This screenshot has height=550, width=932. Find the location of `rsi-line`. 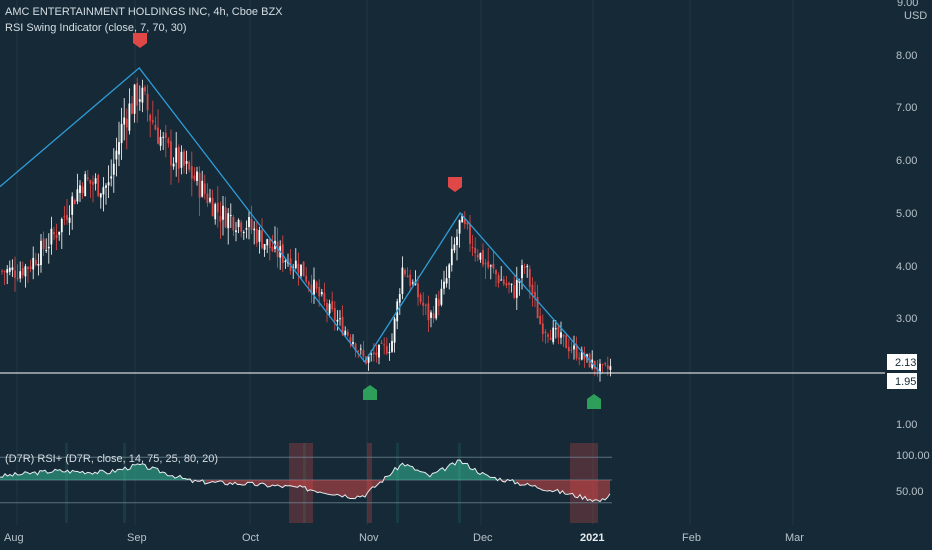

rsi-line is located at coordinates (305, 481).